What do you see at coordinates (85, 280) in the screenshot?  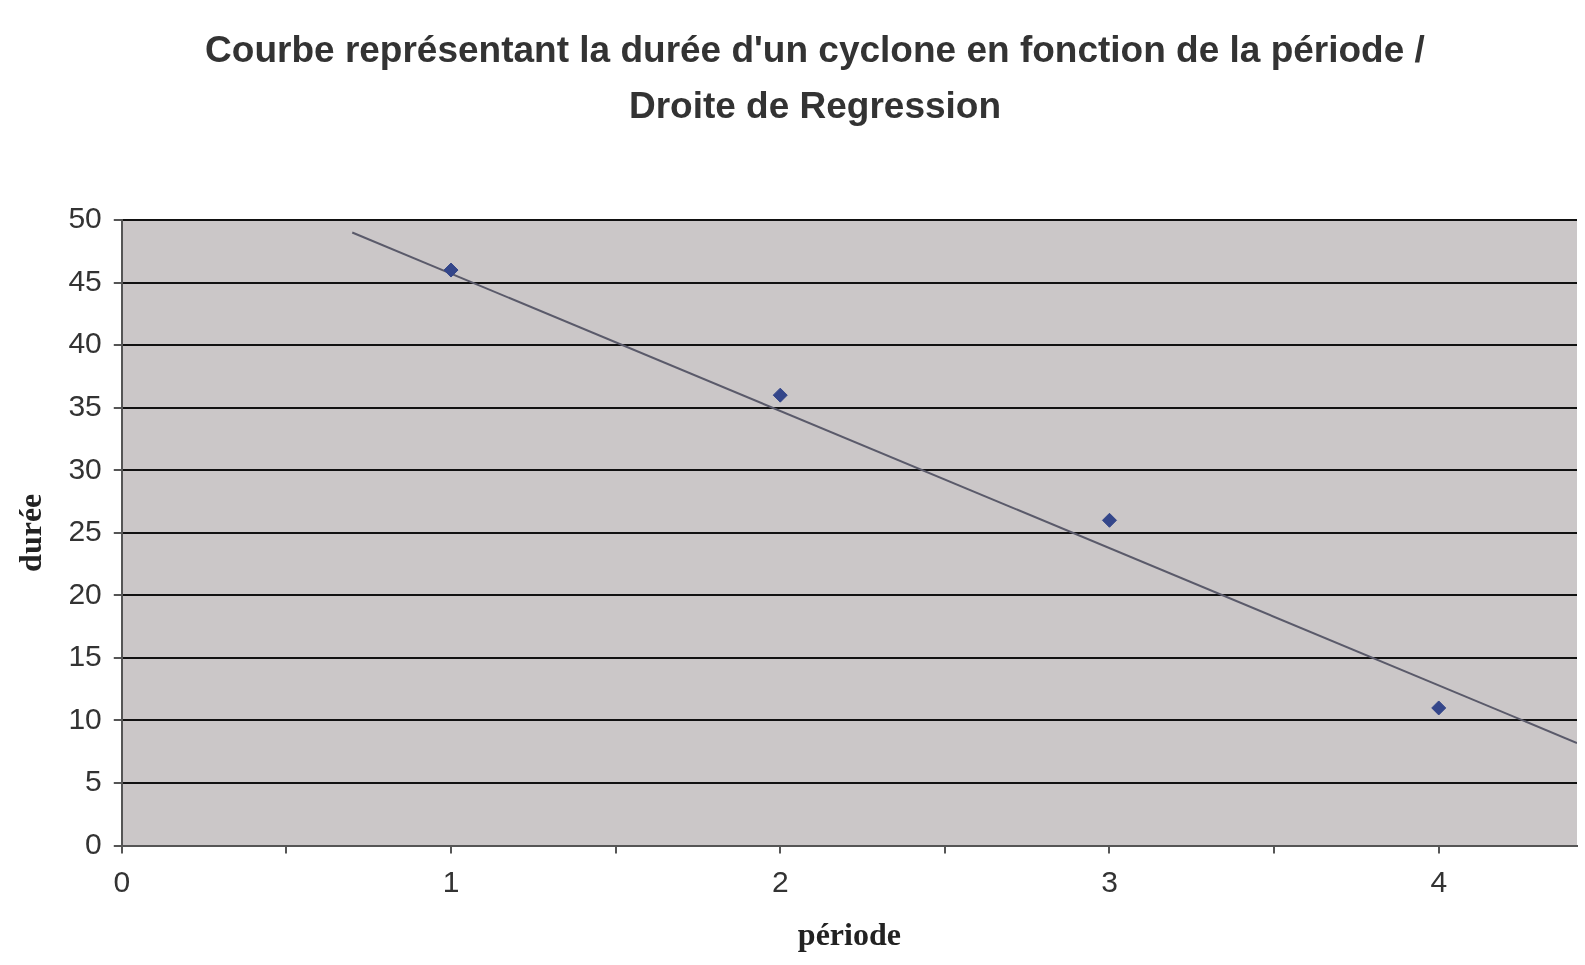 I see `y-tick-label: 45` at bounding box center [85, 280].